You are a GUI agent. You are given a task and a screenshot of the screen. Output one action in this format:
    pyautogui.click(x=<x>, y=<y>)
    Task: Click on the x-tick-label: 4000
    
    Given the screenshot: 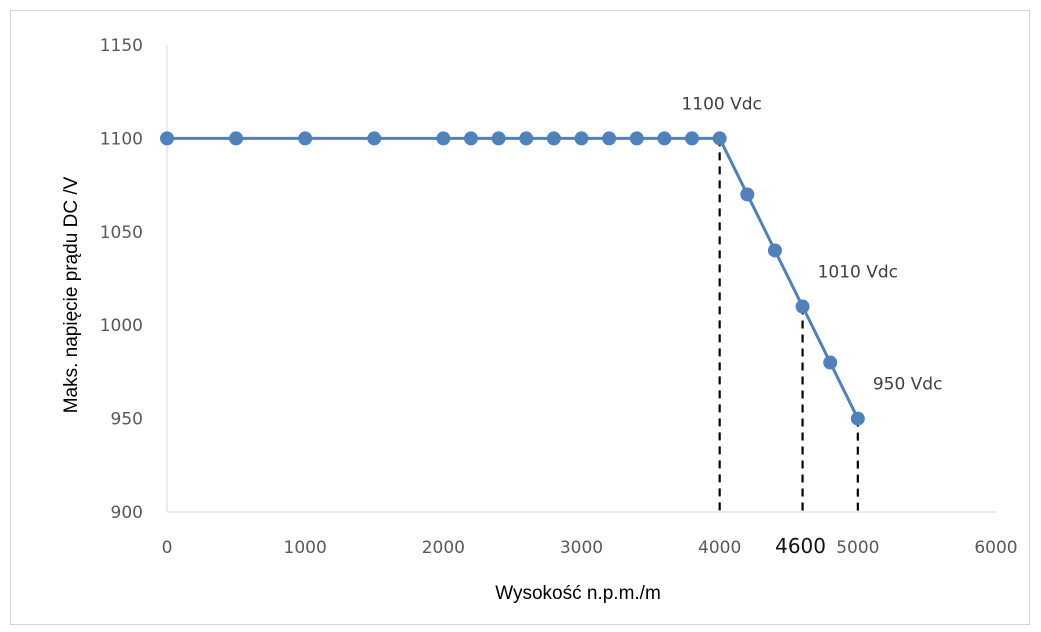 What is the action you would take?
    pyautogui.click(x=719, y=548)
    